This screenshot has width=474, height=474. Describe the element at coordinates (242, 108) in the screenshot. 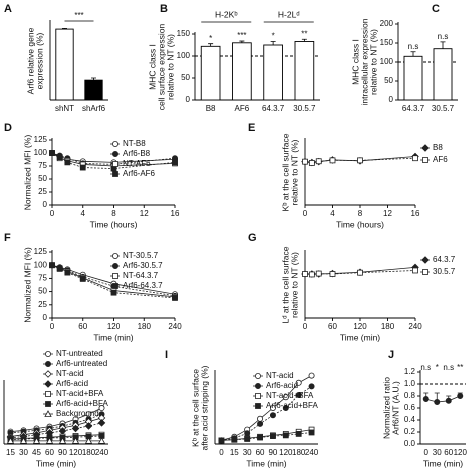

I see `x-tick-label: AF6` at that location.